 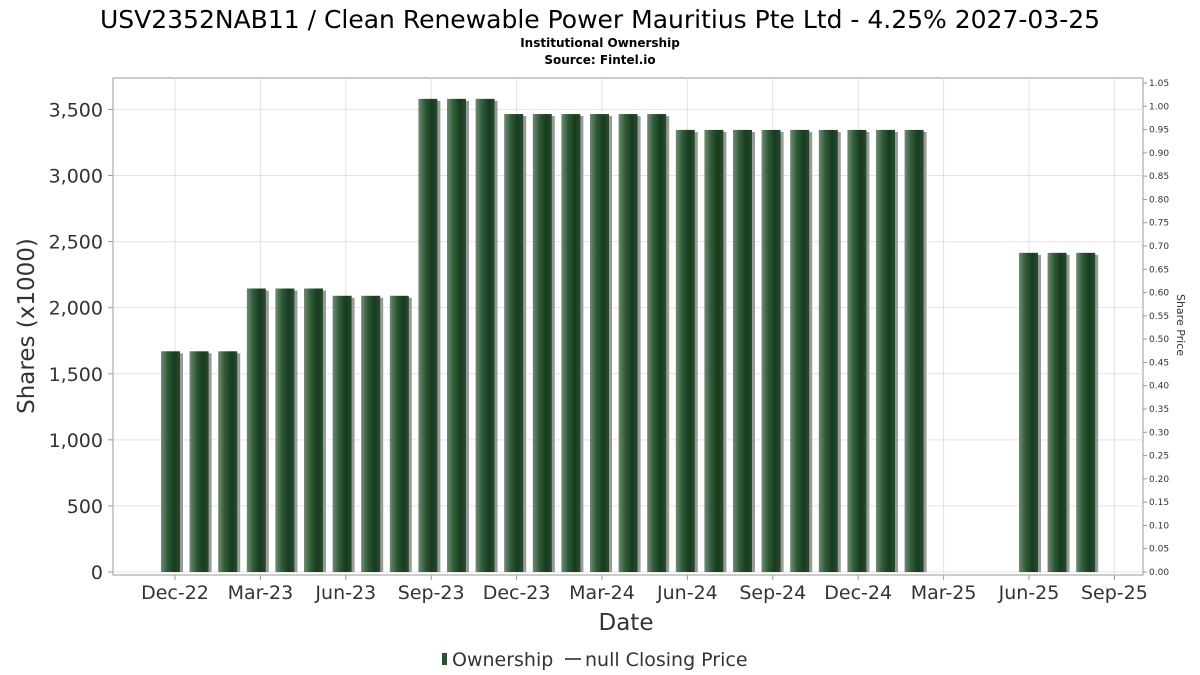 I want to click on y-right-tick-label: 0.15, so click(x=1159, y=503).